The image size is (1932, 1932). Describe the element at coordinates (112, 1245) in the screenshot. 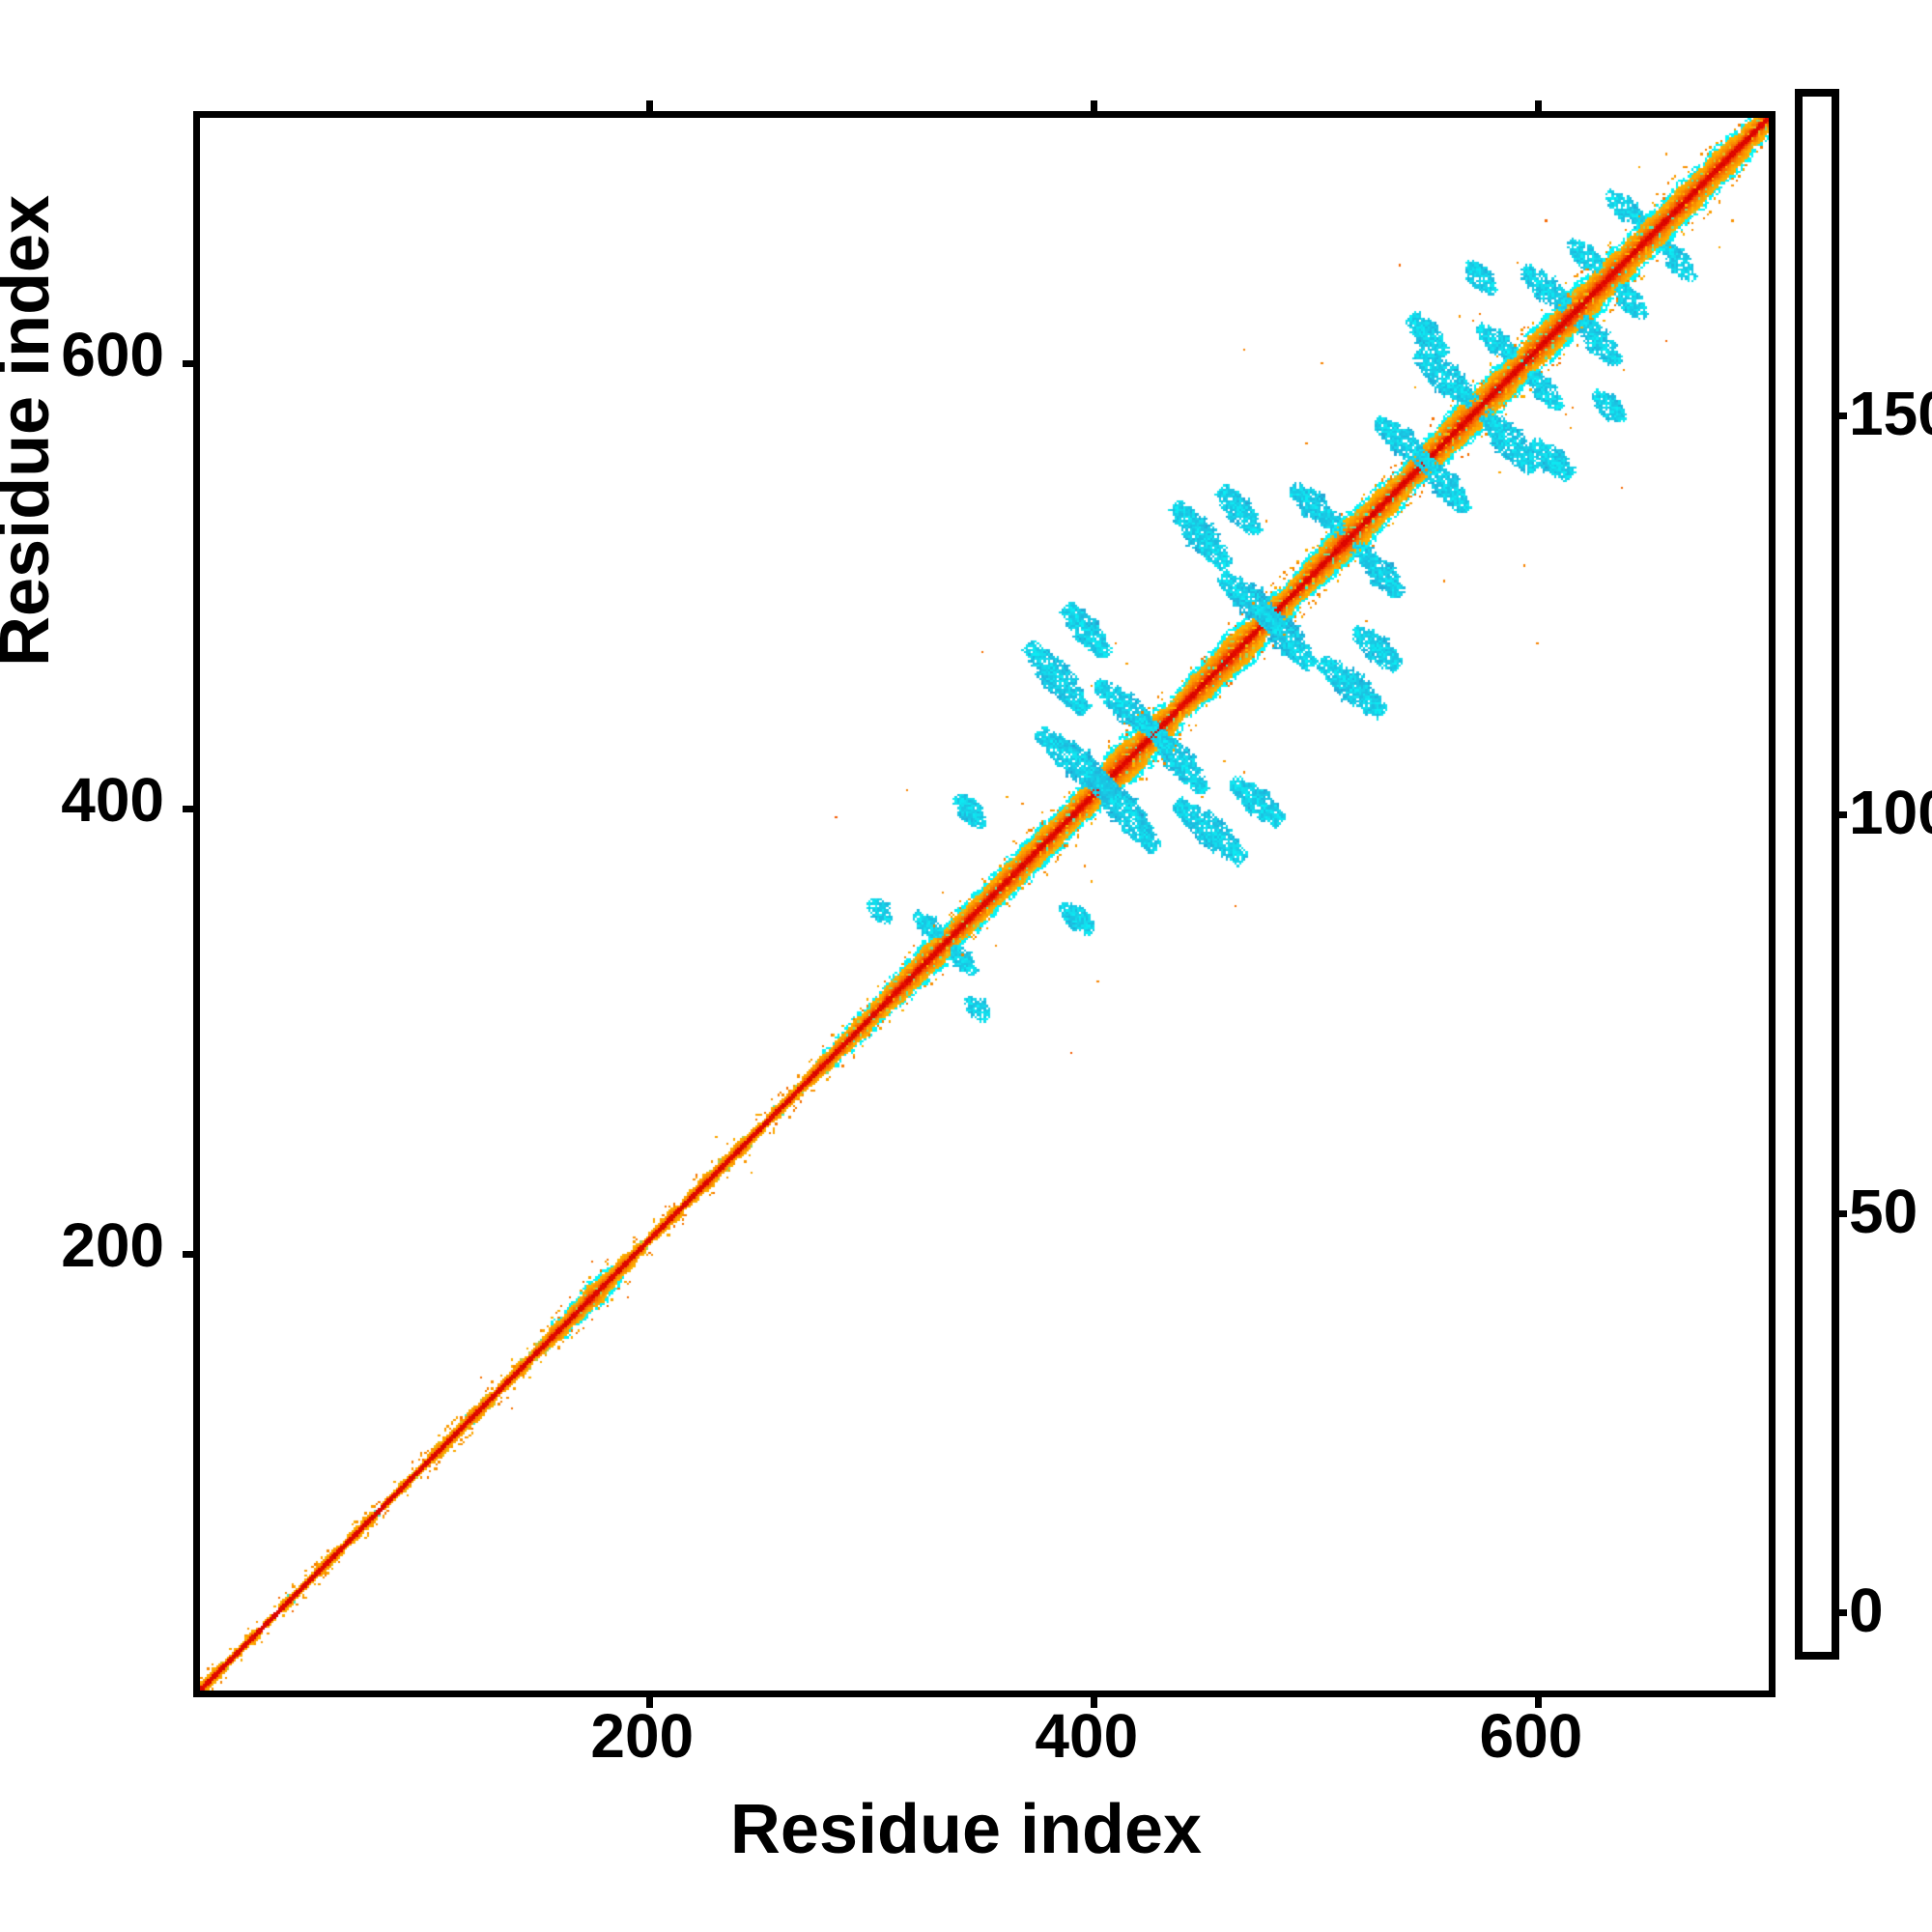

I see `y-axis-tick-label: 200` at that location.